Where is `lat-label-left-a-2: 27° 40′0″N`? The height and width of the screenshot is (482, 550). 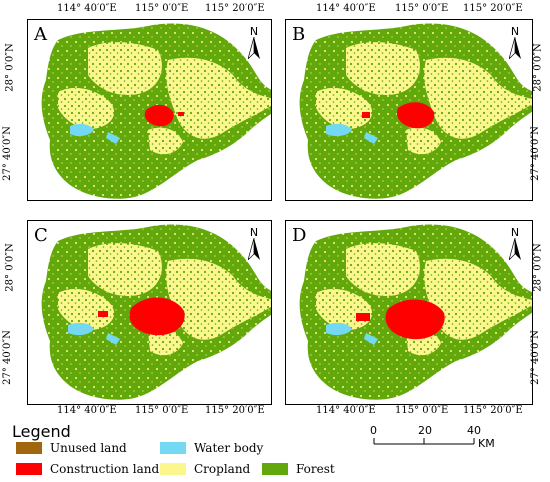
lat-label-left-a-2: 27° 40′0″N is located at coordinates (7, 153).